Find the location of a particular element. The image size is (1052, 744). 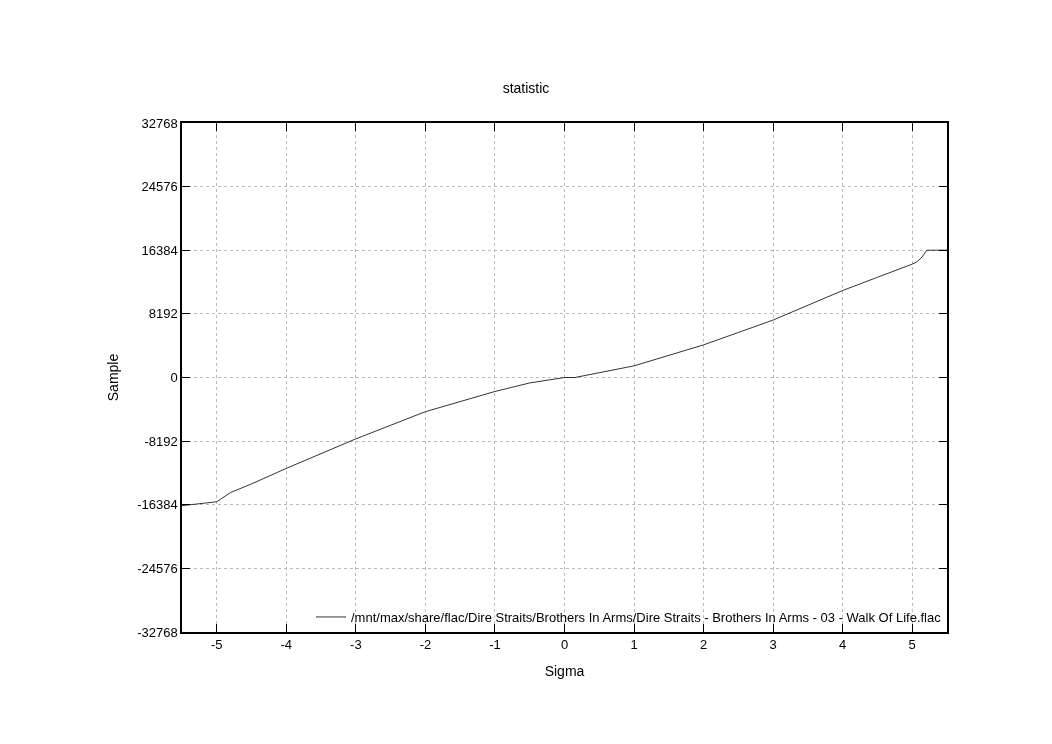

y-tick-label: -24576 is located at coordinates (157, 568).